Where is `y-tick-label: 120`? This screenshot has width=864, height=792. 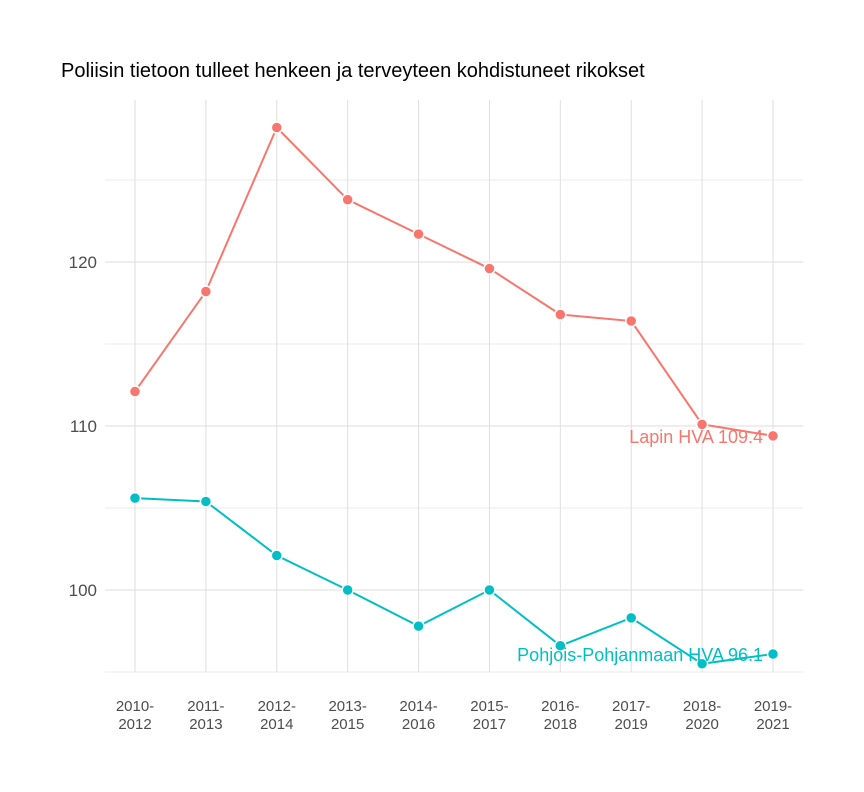 y-tick-label: 120 is located at coordinates (83, 262).